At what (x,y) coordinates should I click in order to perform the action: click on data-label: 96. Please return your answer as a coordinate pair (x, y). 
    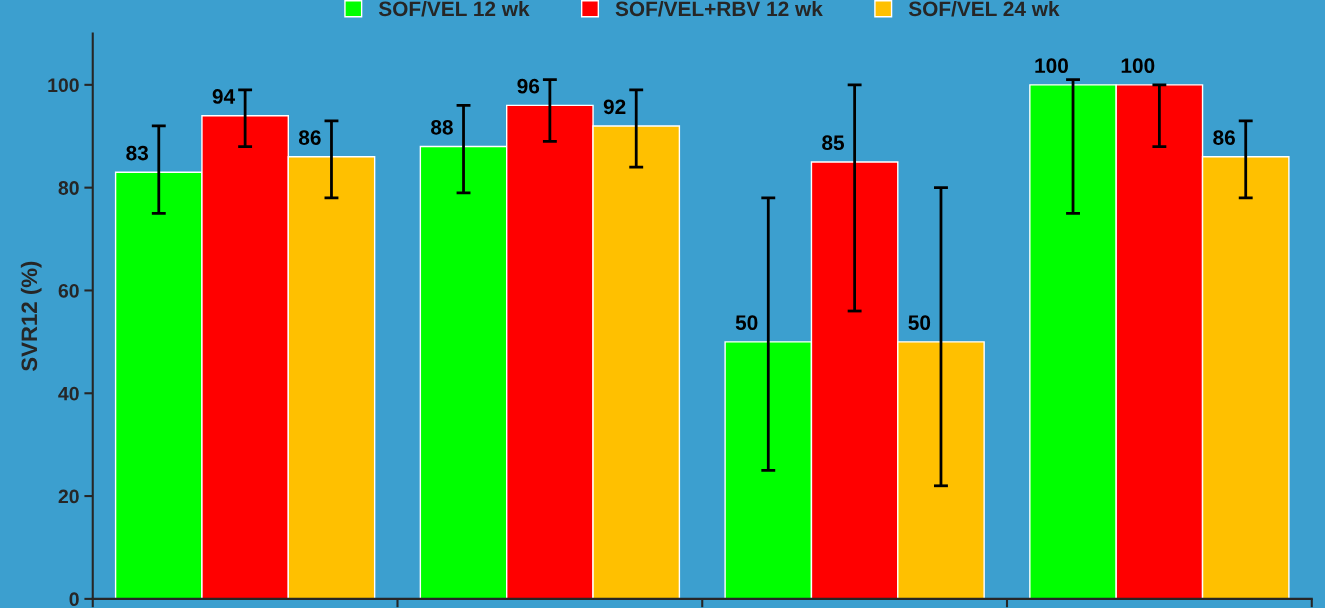
    Looking at the image, I should click on (528, 86).